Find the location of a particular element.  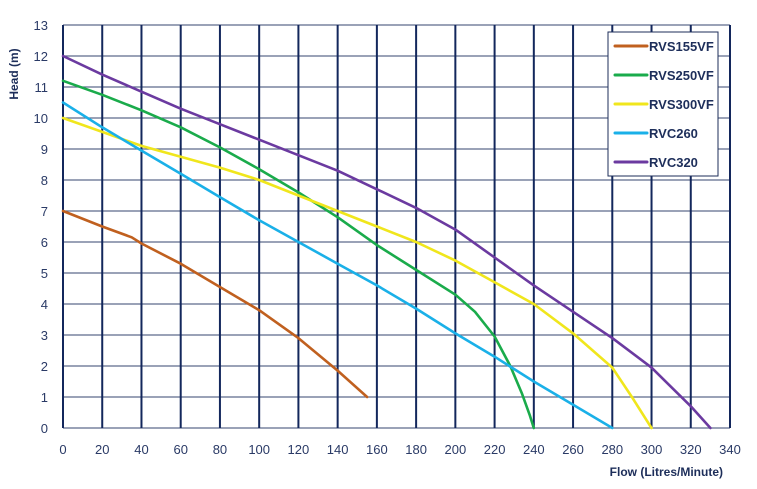

x-tick-label: 180 is located at coordinates (416, 449).